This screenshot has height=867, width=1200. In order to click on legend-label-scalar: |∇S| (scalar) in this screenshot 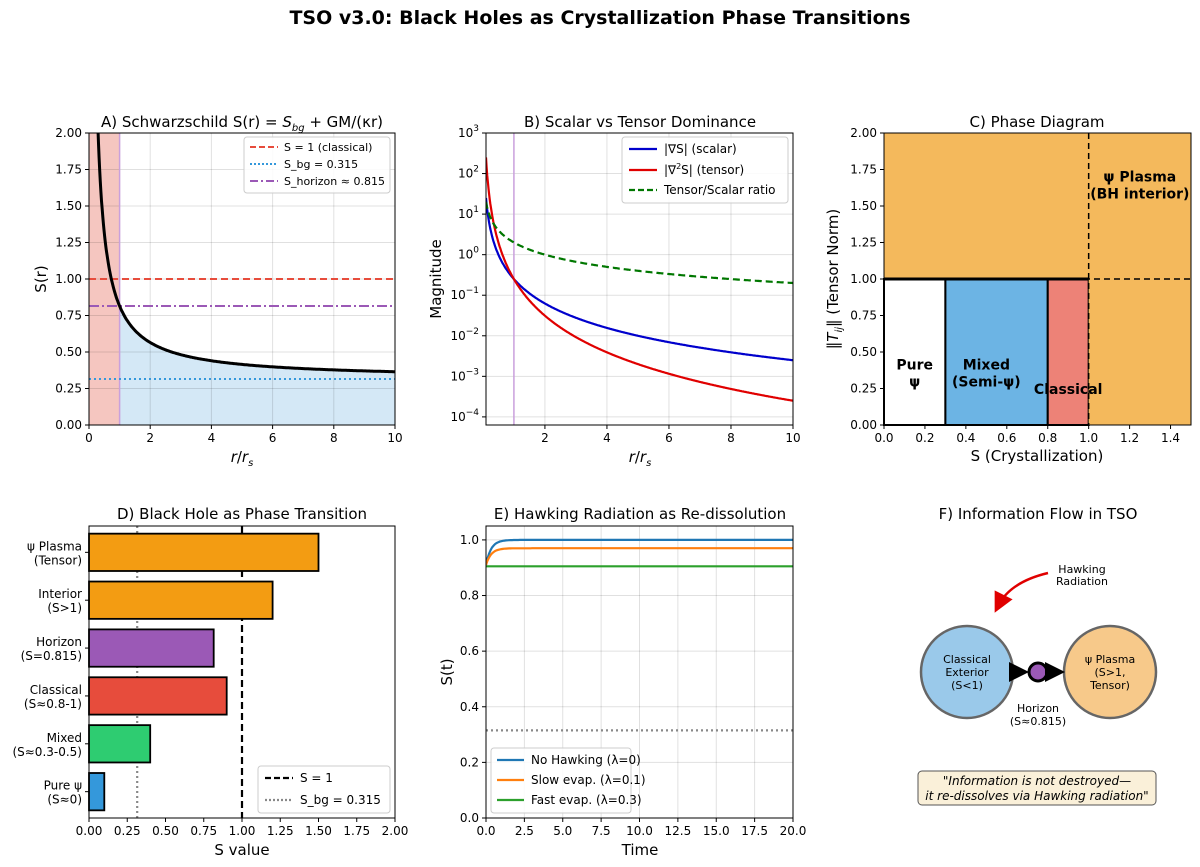, I will do `click(700, 149)`.